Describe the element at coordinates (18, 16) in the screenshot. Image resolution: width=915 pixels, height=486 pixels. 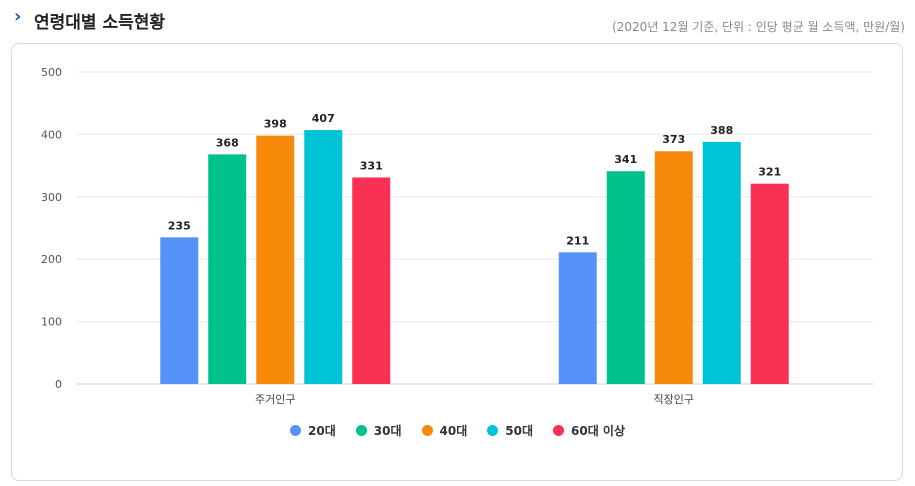
I see `chevron-right-icon: ›` at that location.